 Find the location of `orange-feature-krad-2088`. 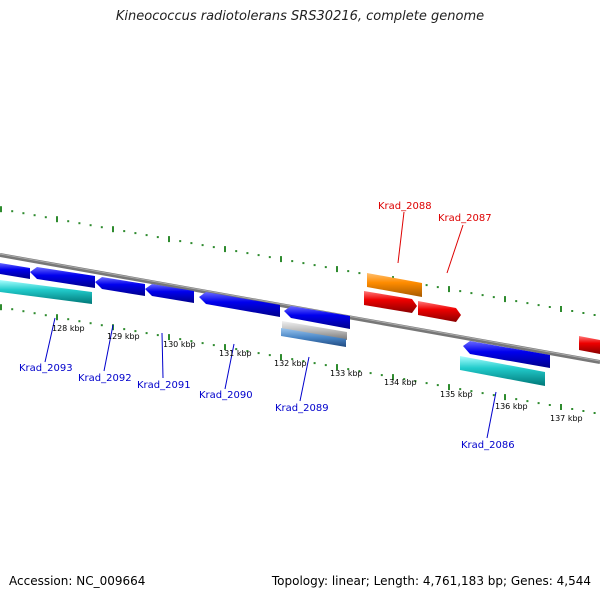

orange-feature-krad-2088 is located at coordinates (394, 285).